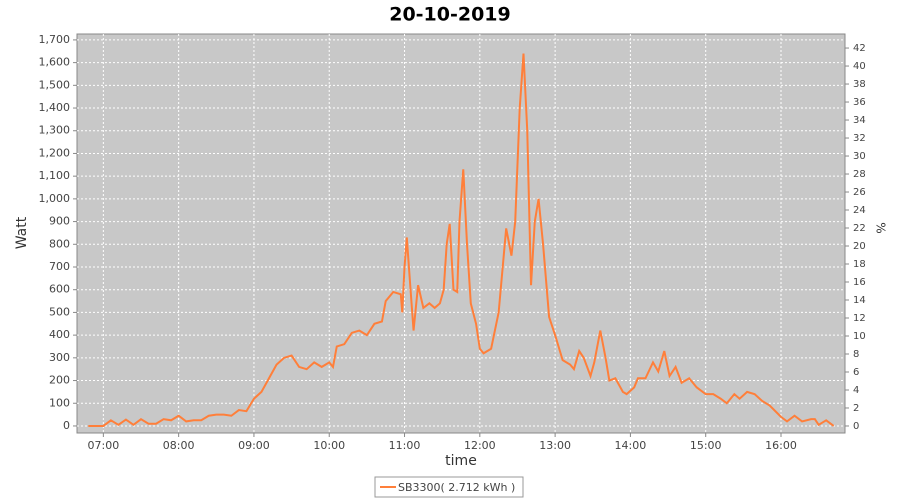  Describe the element at coordinates (859, 192) in the screenshot. I see `y2-tick-label: 26` at that location.